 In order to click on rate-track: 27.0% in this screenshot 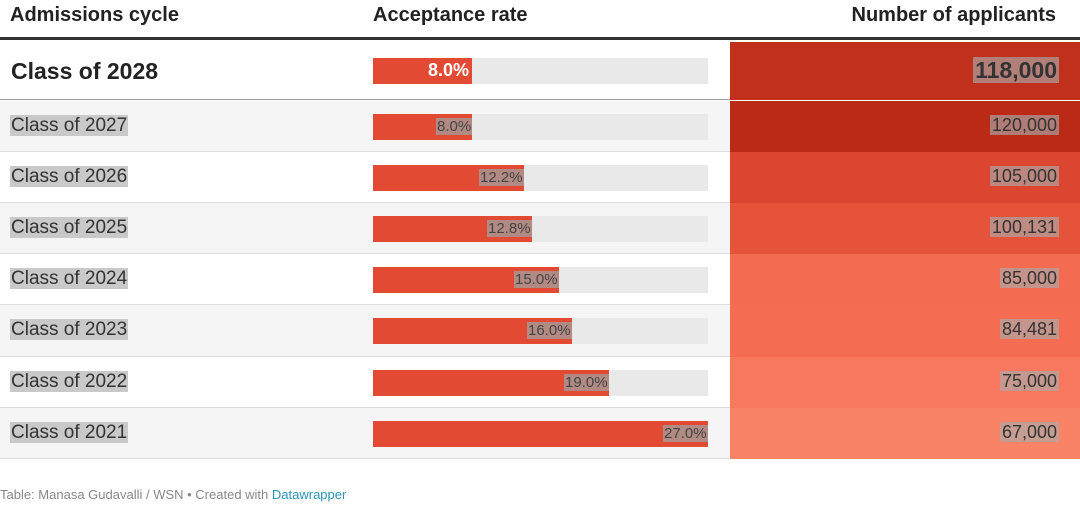, I will do `click(540, 434)`.